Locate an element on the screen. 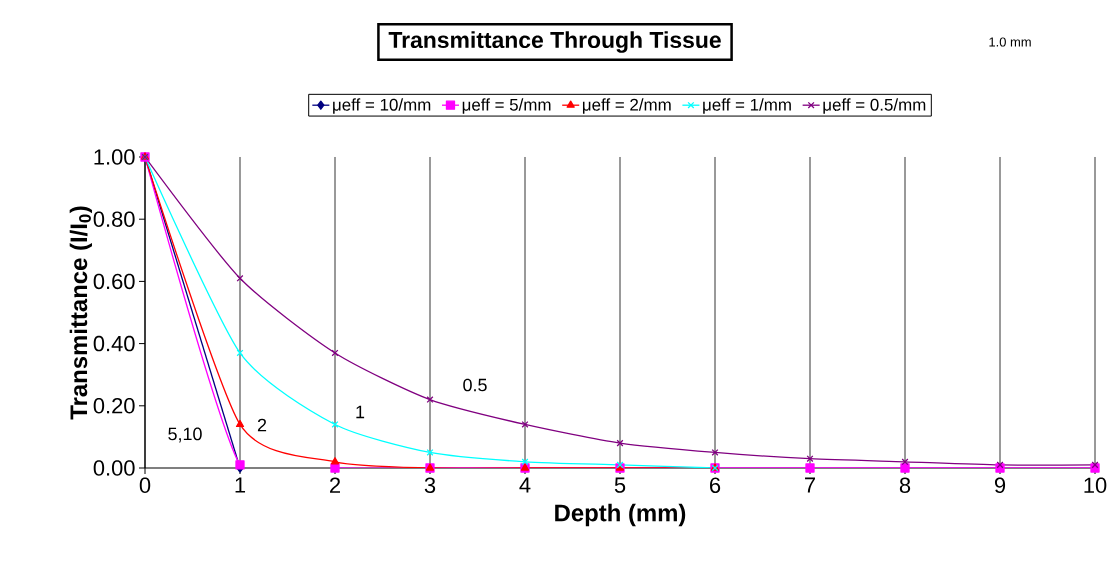  x-axis-title: Depth (mm) is located at coordinates (620, 515).